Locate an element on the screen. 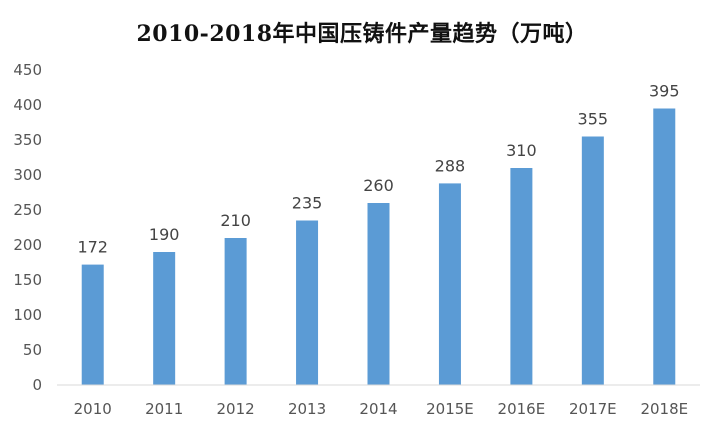 The image size is (724, 432). y-tick-label: 150 is located at coordinates (27, 280).